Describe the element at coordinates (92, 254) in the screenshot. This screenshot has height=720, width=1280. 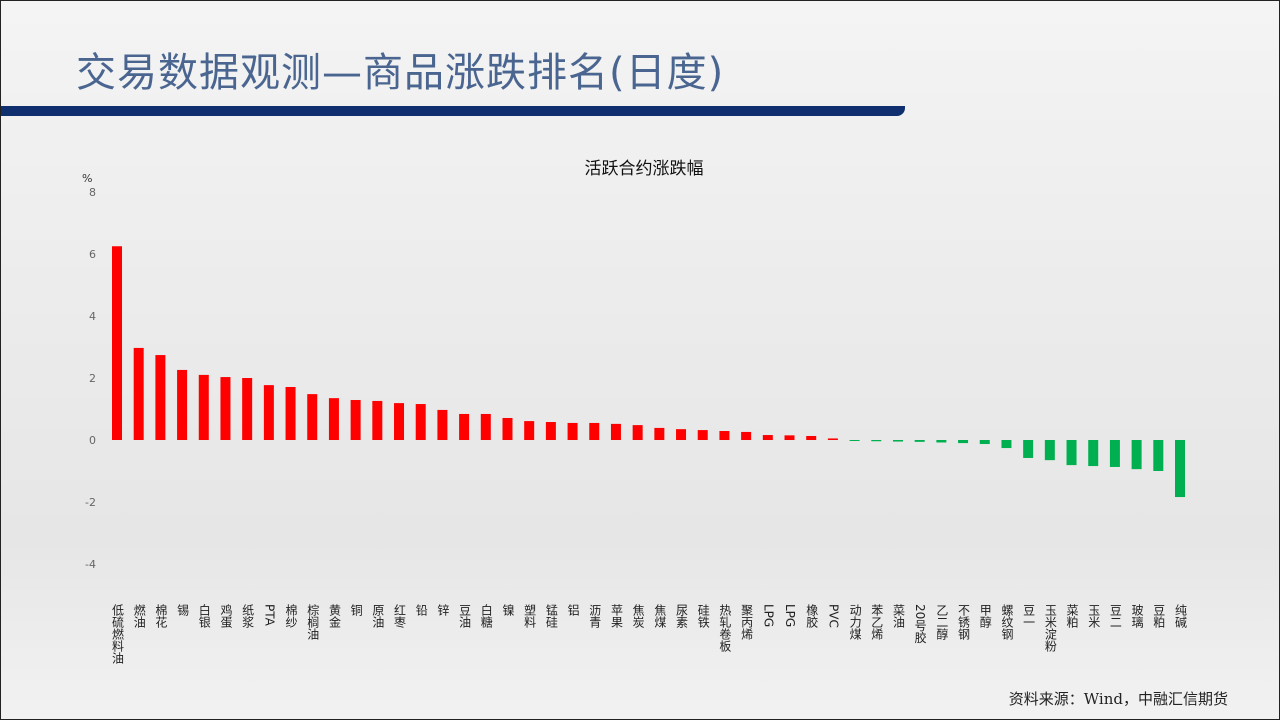
I see `y-tick-label: 6` at that location.